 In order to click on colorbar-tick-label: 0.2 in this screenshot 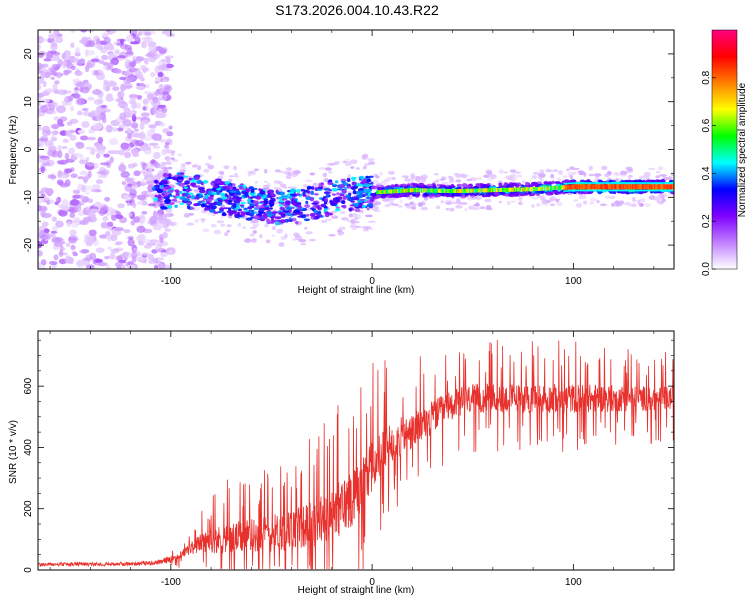, I will do `click(706, 221)`.